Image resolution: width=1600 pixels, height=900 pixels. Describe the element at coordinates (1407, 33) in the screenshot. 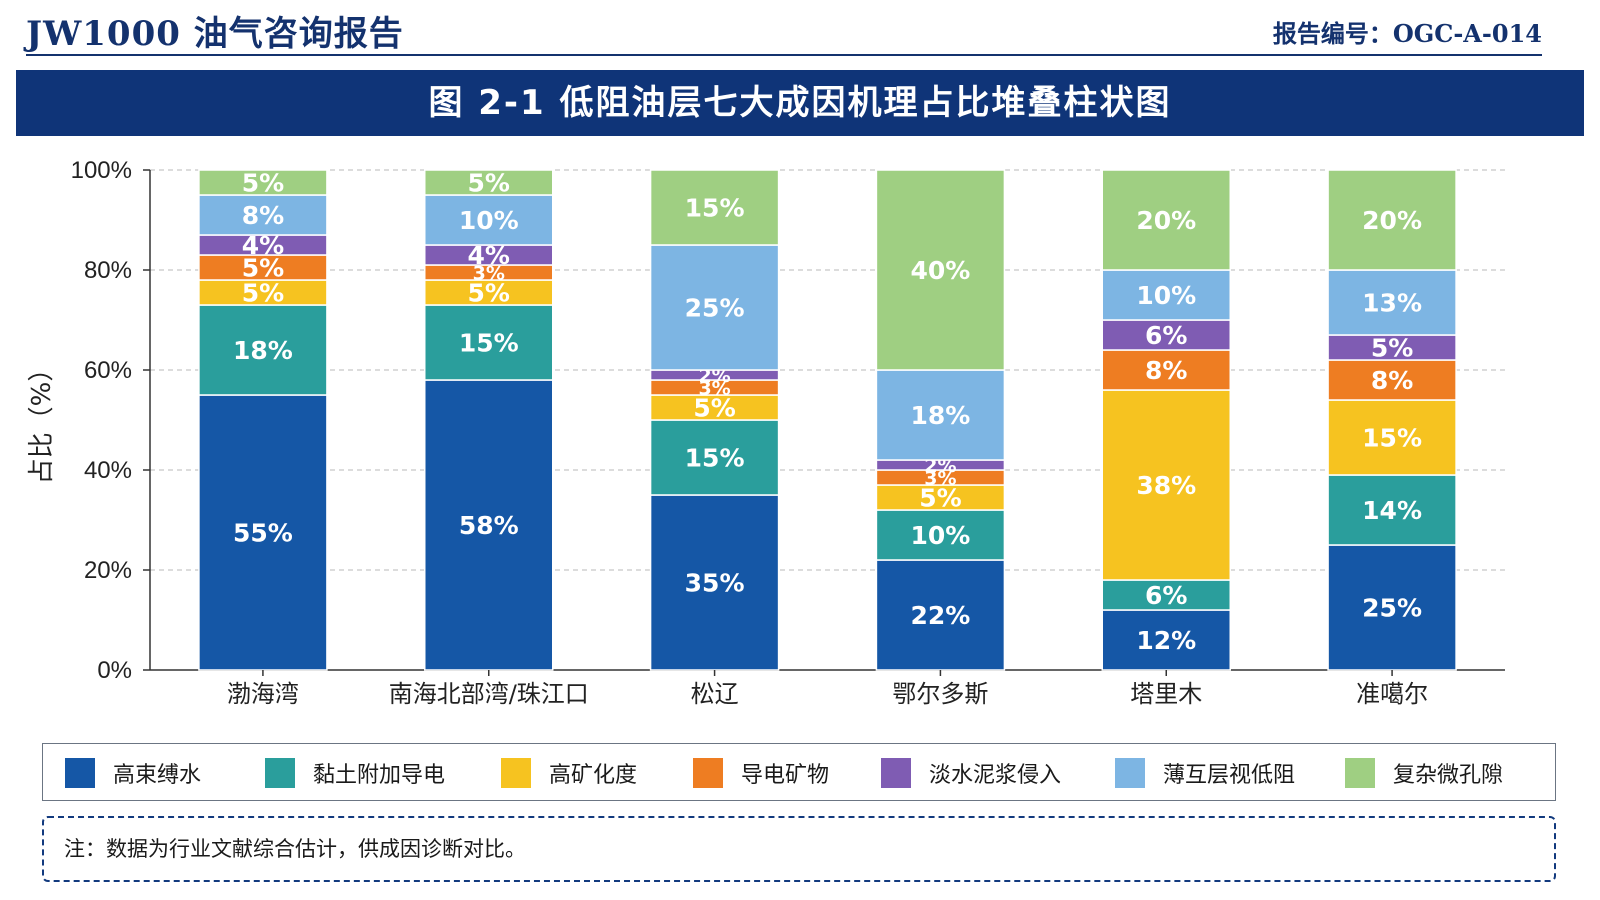

I see `report-number: 报告编号：OGC-A-014` at that location.